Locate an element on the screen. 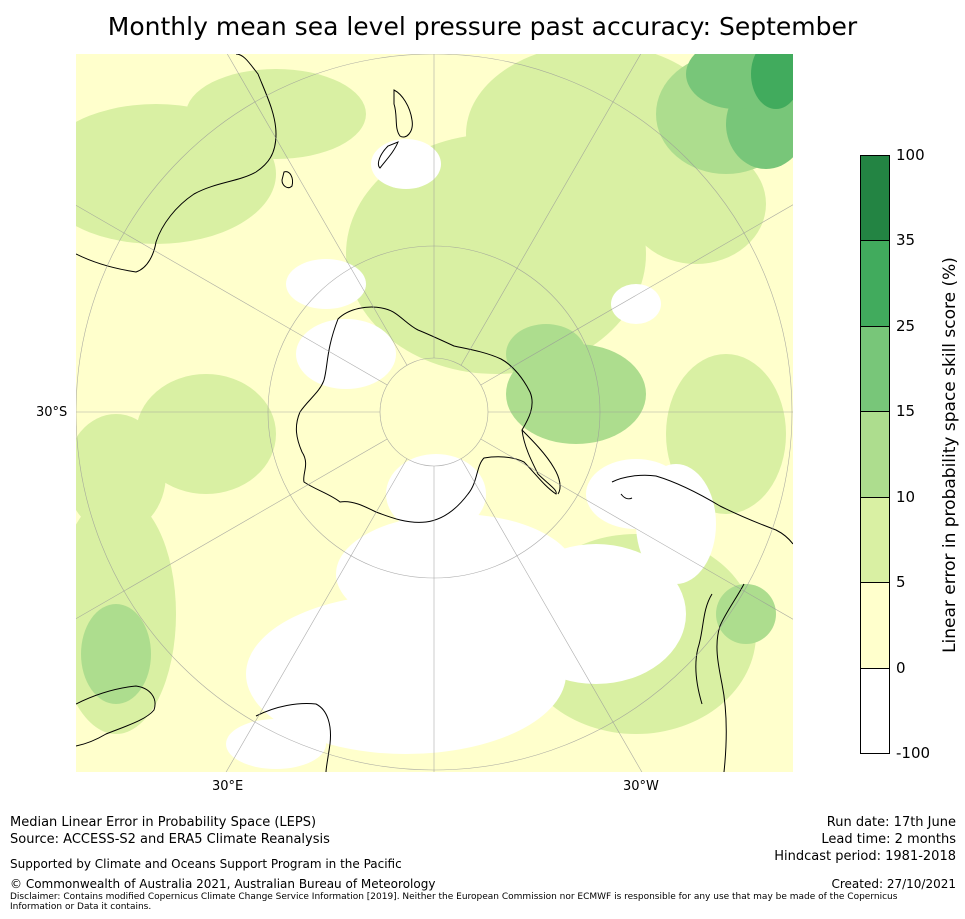 The height and width of the screenshot is (919, 965). created-date: Created: 27/10/2021 is located at coordinates (893, 884).